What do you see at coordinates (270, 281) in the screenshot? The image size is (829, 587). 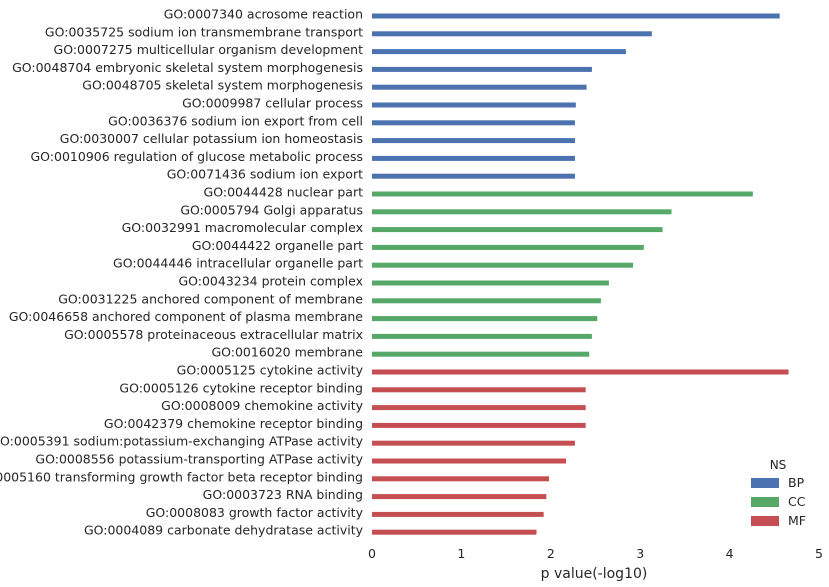 I see `category-label: GO:0043234 protein complex` at bounding box center [270, 281].